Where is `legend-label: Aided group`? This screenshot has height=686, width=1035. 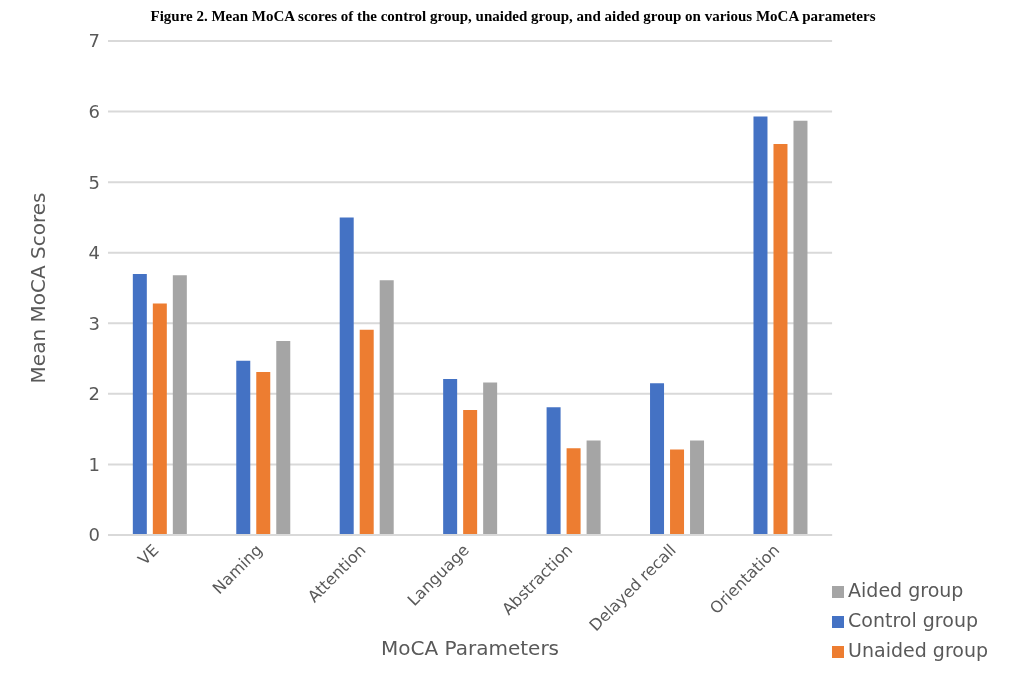
legend-label: Aided group is located at coordinates (906, 590).